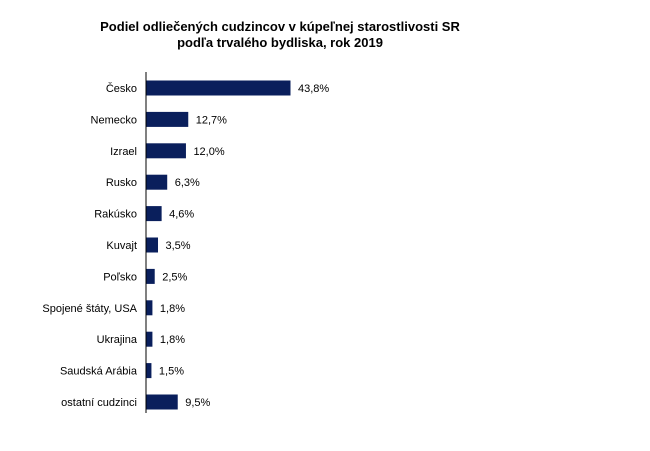 The image size is (650, 451). I want to click on bar-row: Saudská Arábia 1,5%, so click(122, 371).